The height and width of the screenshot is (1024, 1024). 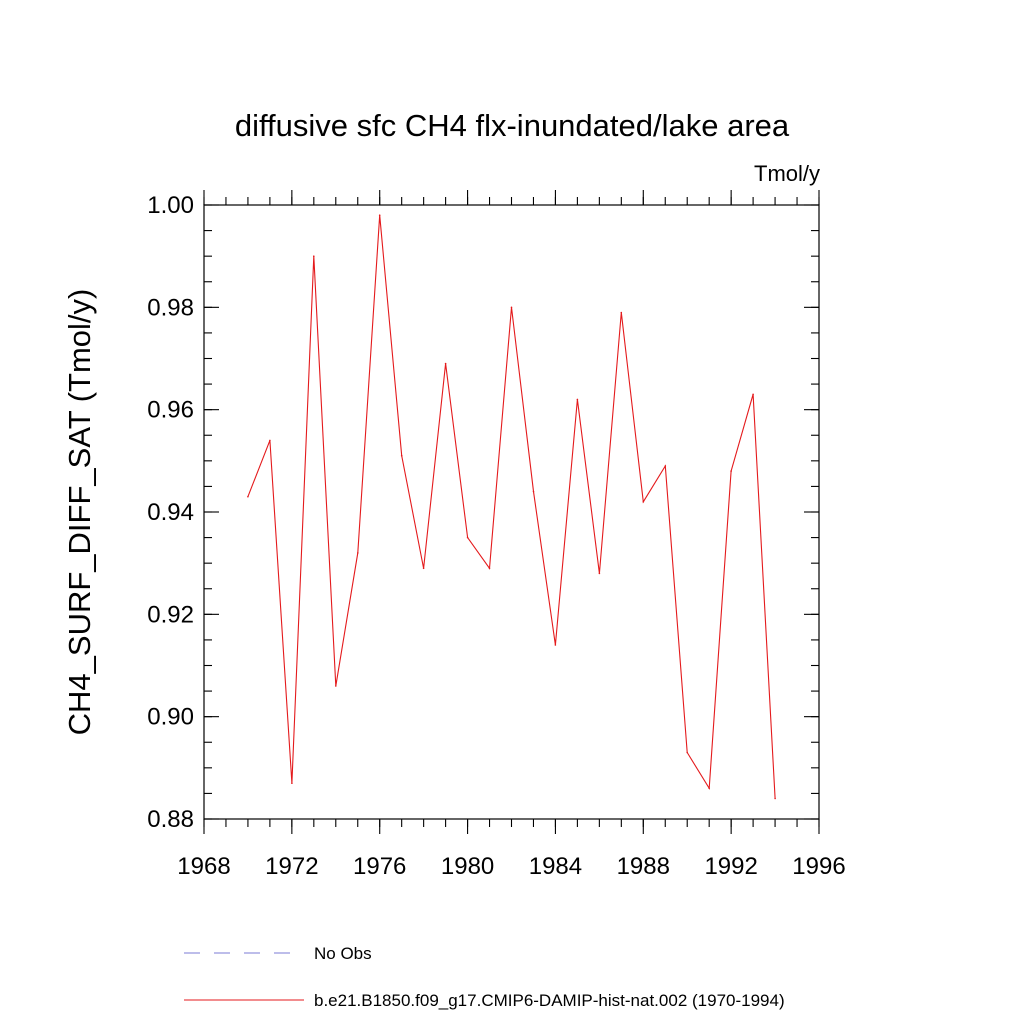 I want to click on x-tick-label: 1992, so click(x=730, y=866).